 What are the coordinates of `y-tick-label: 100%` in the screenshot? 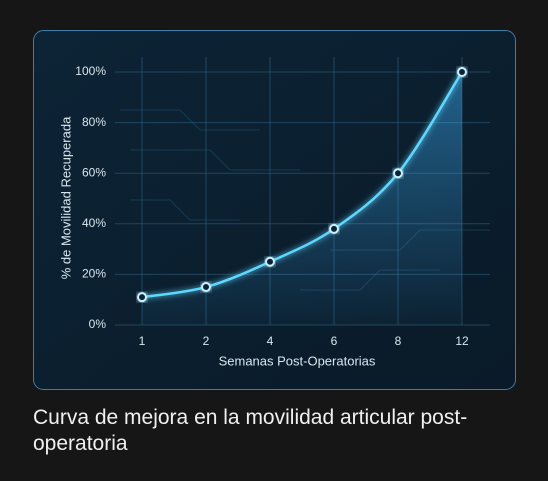 It's located at (90, 71).